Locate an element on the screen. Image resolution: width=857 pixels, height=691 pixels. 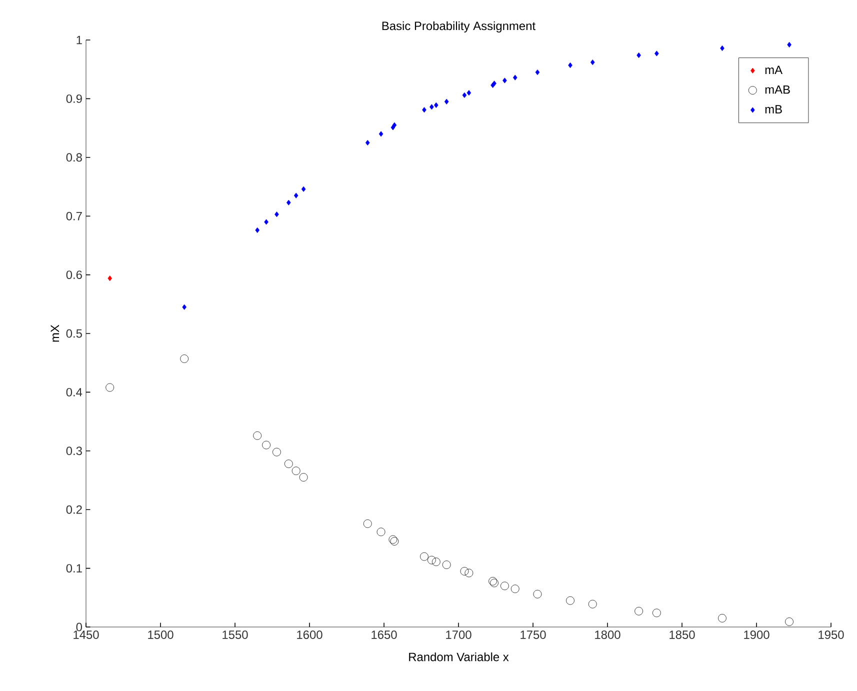
x-tick-label: 1700 is located at coordinates (459, 634).